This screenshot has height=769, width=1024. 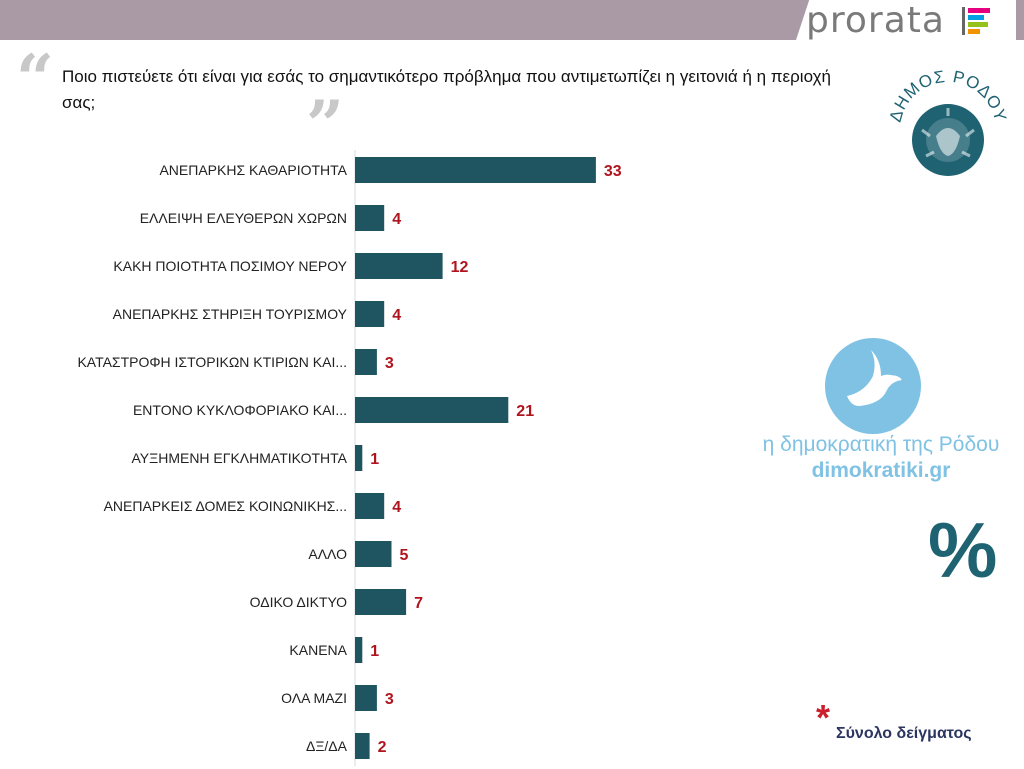 I want to click on category-label: ΟΔΙΚΟ ΔΙΚΤΥΟ, so click(x=298, y=602).